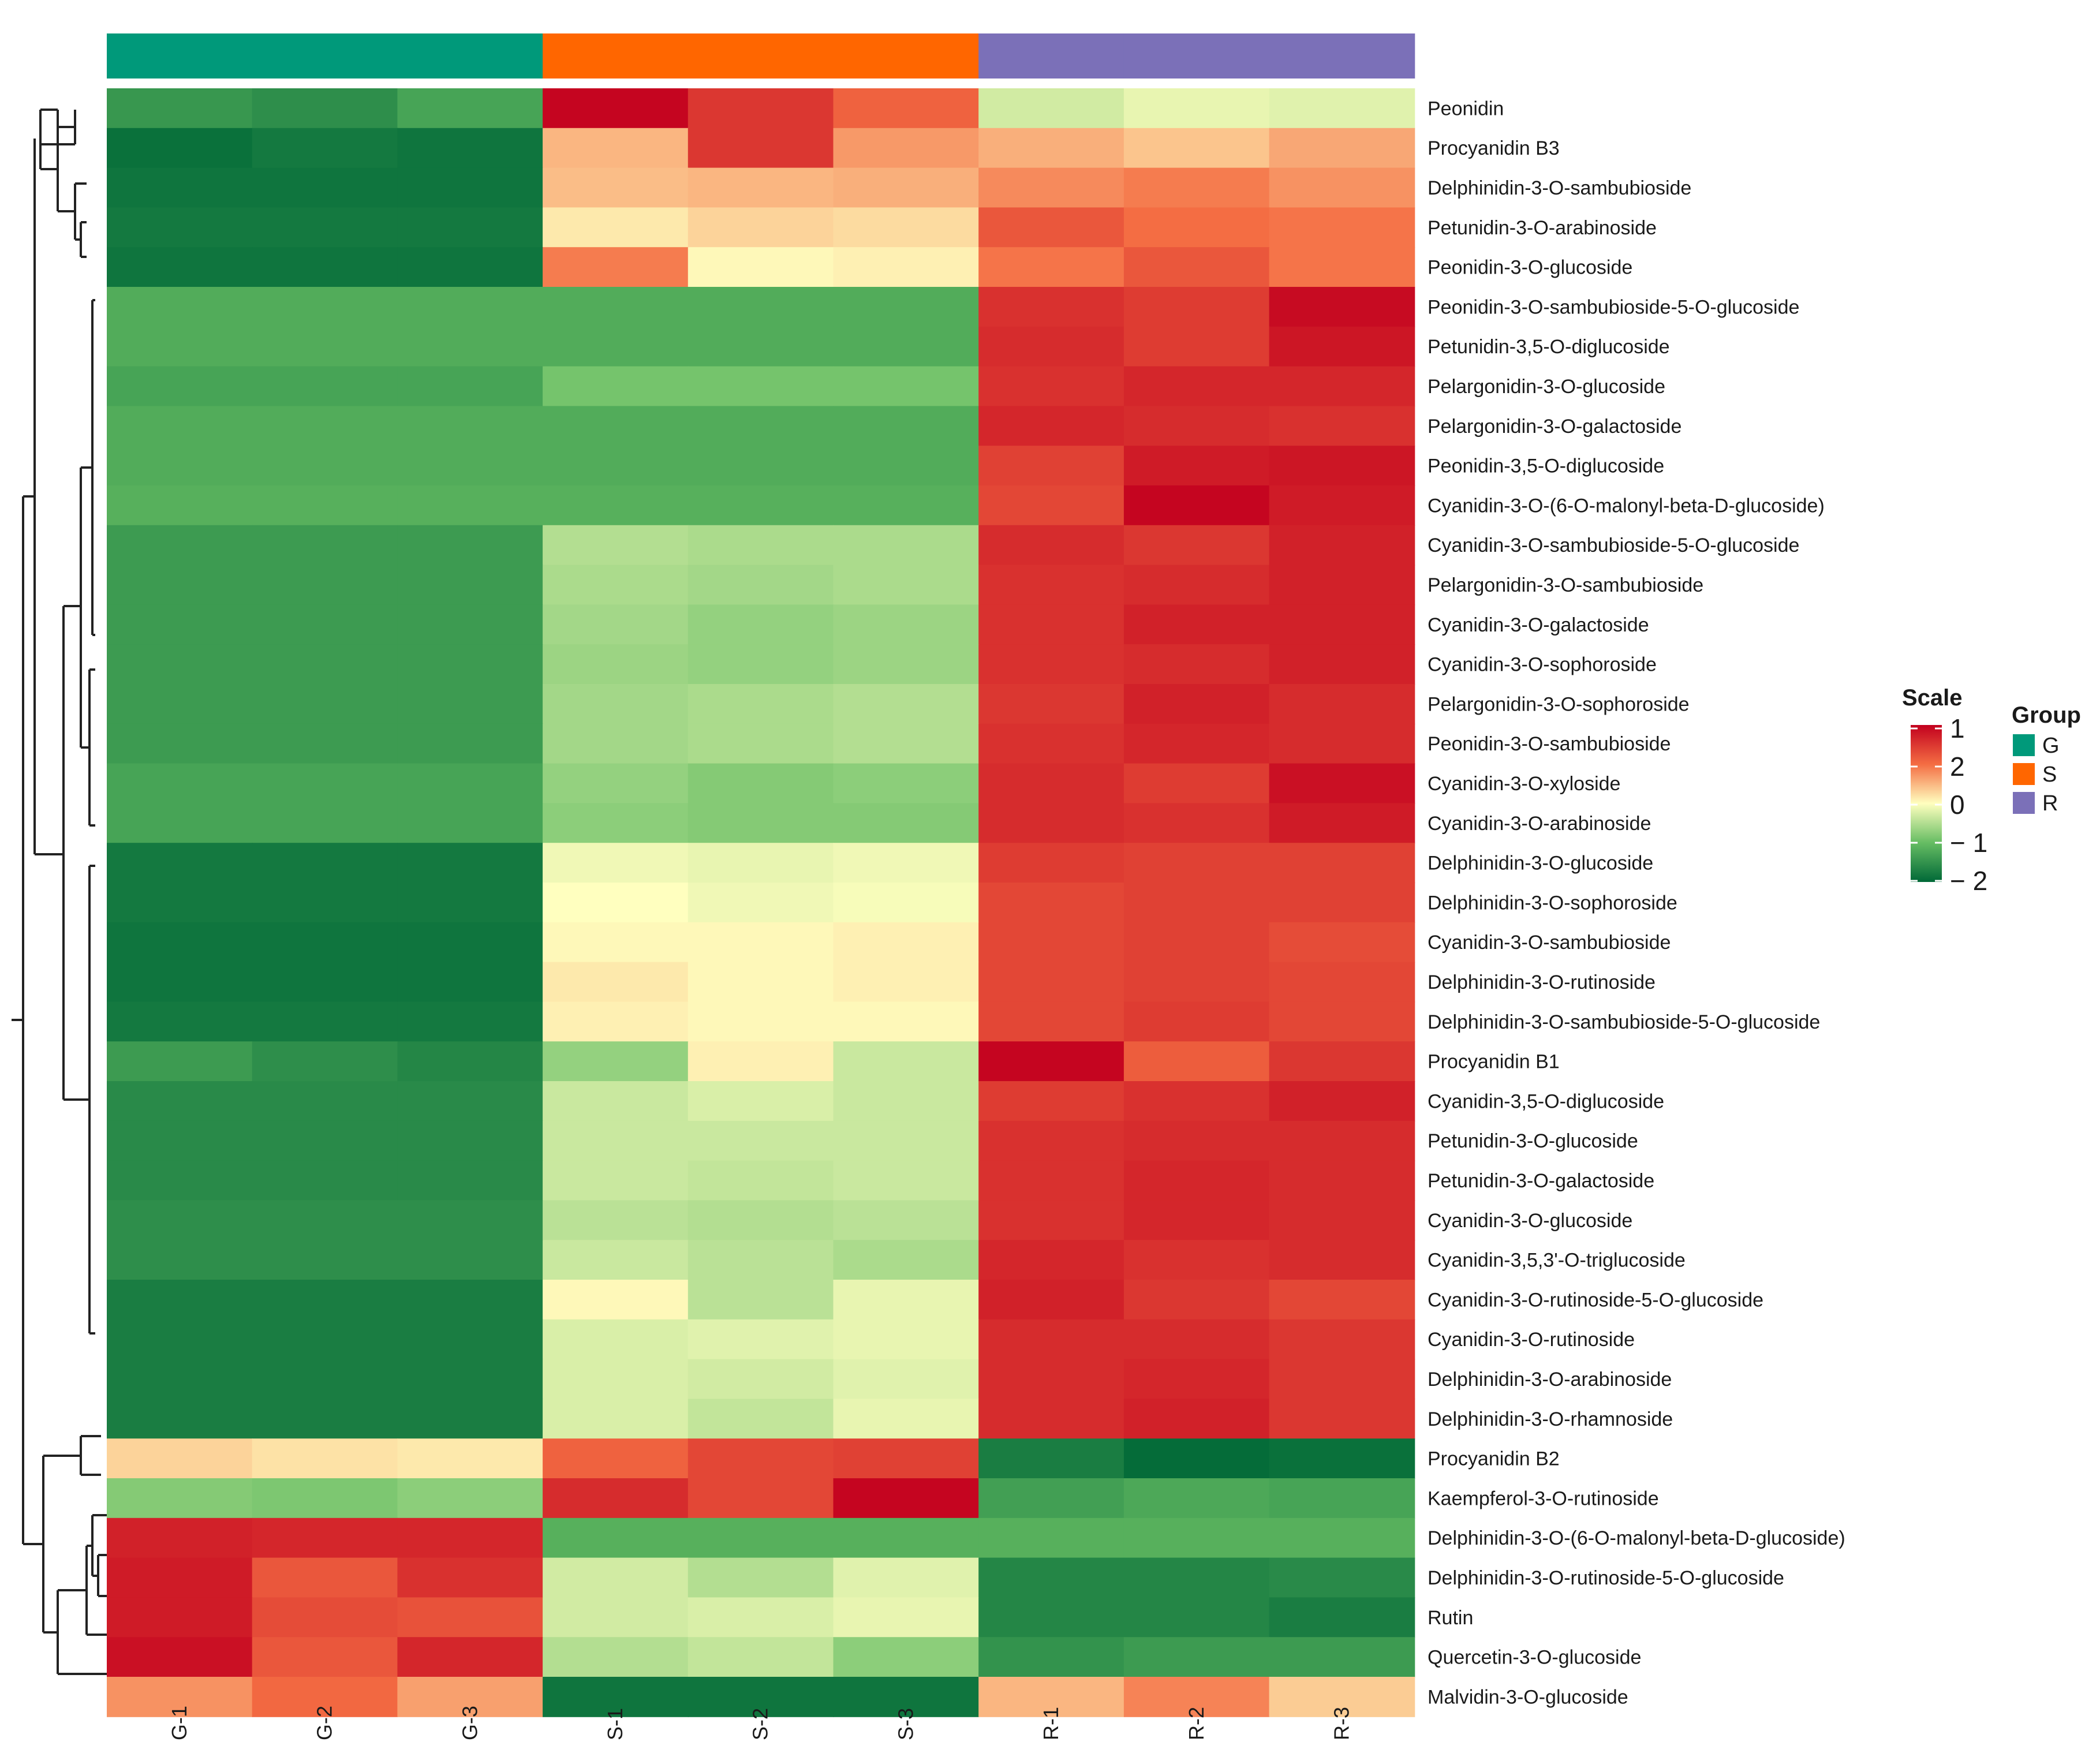 This screenshot has width=2100, height=1753. What do you see at coordinates (1539, 824) in the screenshot?
I see `row-label: Cyanidin-3-O-arabinoside` at bounding box center [1539, 824].